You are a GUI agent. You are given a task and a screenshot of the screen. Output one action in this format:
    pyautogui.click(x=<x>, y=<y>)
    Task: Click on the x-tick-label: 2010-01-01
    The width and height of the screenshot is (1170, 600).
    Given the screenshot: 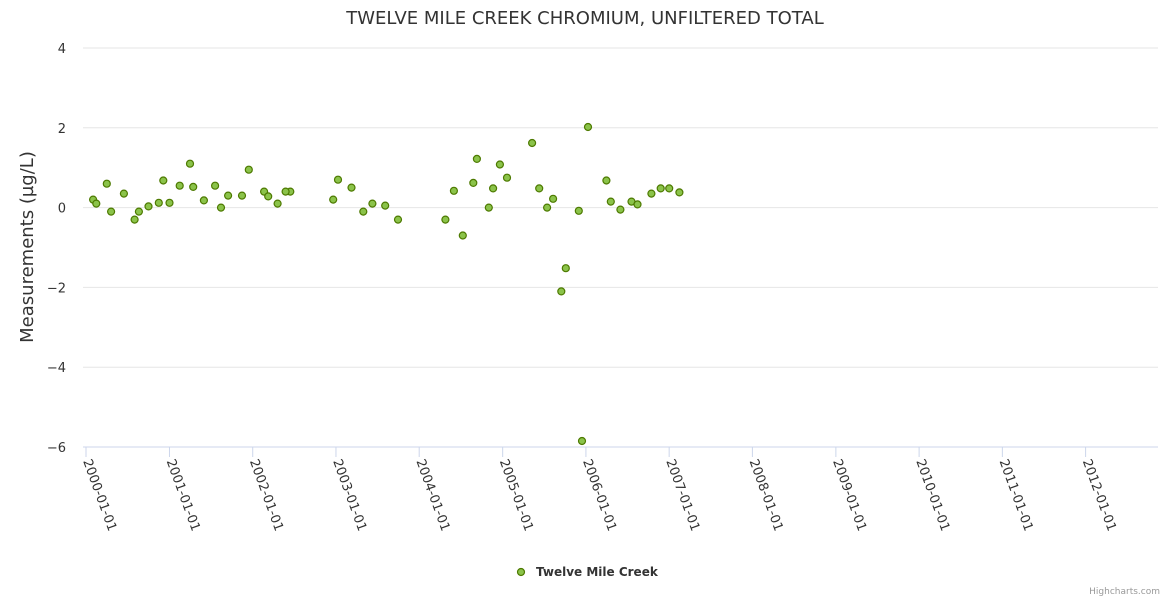 What is the action you would take?
    pyautogui.click(x=932, y=495)
    